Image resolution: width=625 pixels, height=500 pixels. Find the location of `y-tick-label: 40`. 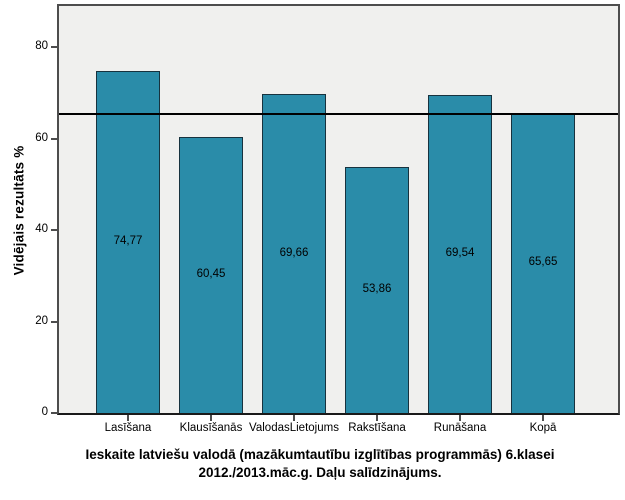

y-tick-label: 40 is located at coordinates (41, 229).